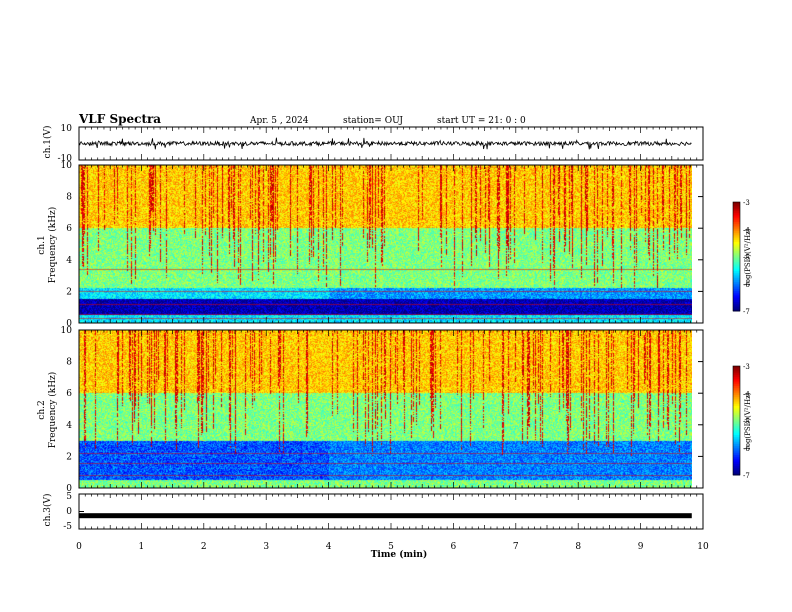 The height and width of the screenshot is (612, 792). I want to click on x-tick-label: 2, so click(204, 547).